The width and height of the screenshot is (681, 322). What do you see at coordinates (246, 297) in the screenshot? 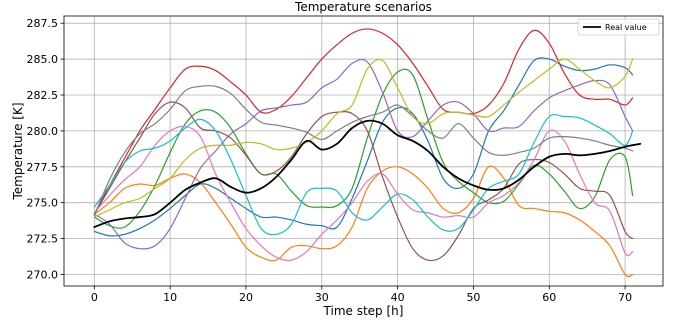
I see `x-tick-label: 20` at bounding box center [246, 297].